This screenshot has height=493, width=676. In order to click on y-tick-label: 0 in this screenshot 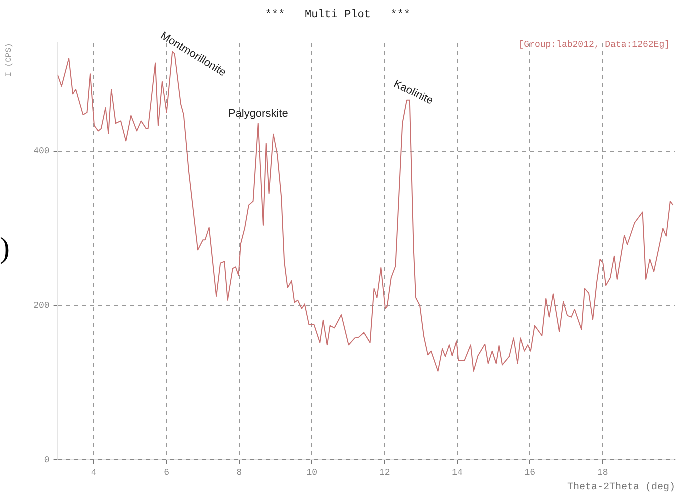, I will do `click(47, 461)`.